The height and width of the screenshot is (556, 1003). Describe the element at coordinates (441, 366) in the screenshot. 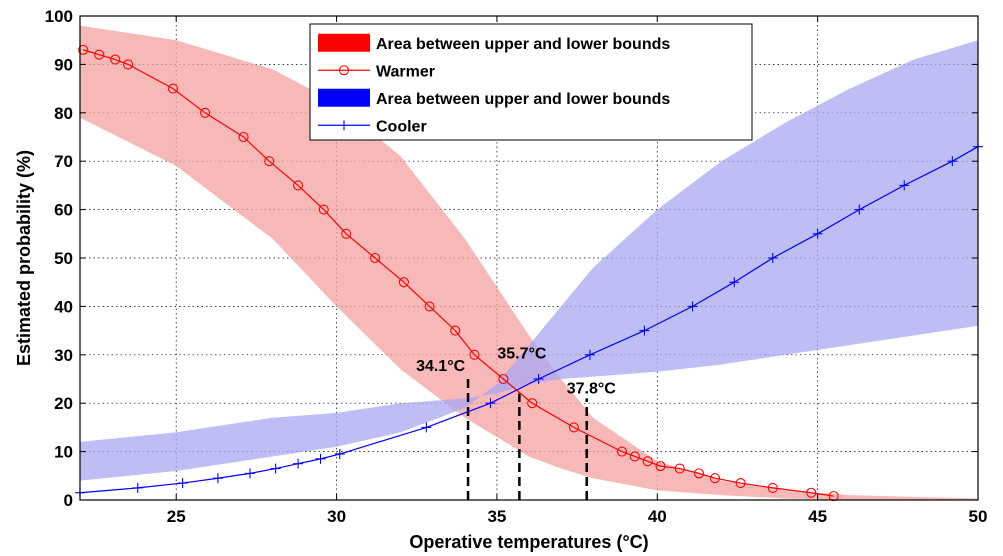

I see `annotation-label: 34.1°C` at that location.